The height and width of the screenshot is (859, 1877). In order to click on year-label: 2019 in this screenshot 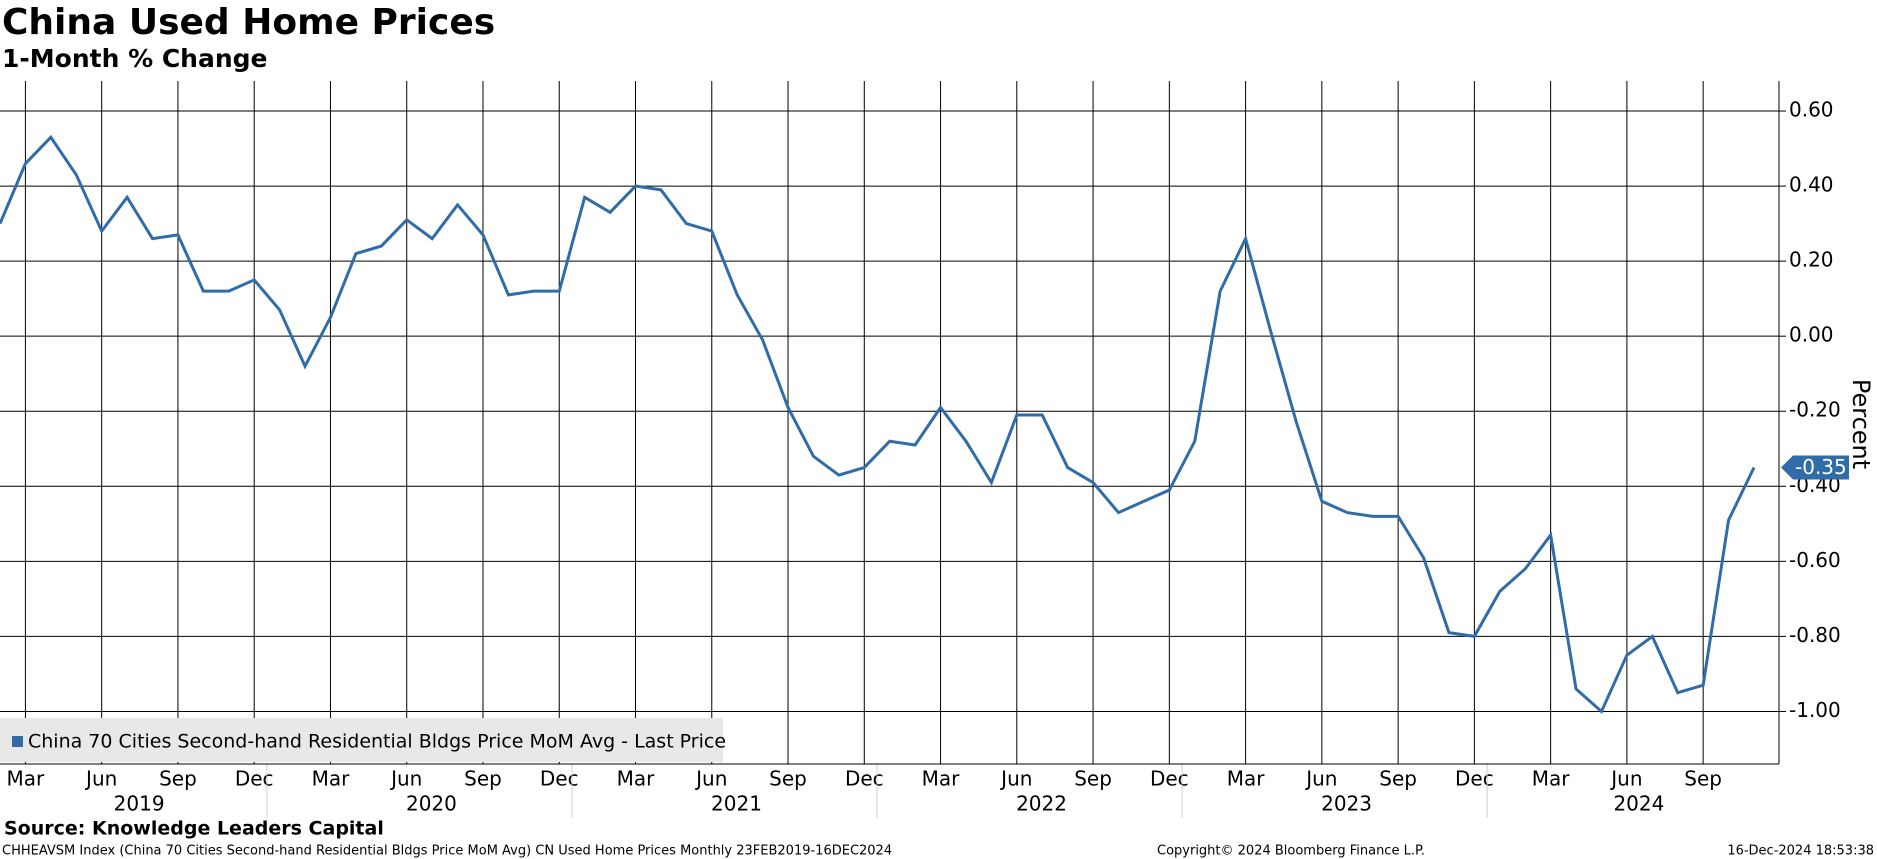, I will do `click(139, 804)`.